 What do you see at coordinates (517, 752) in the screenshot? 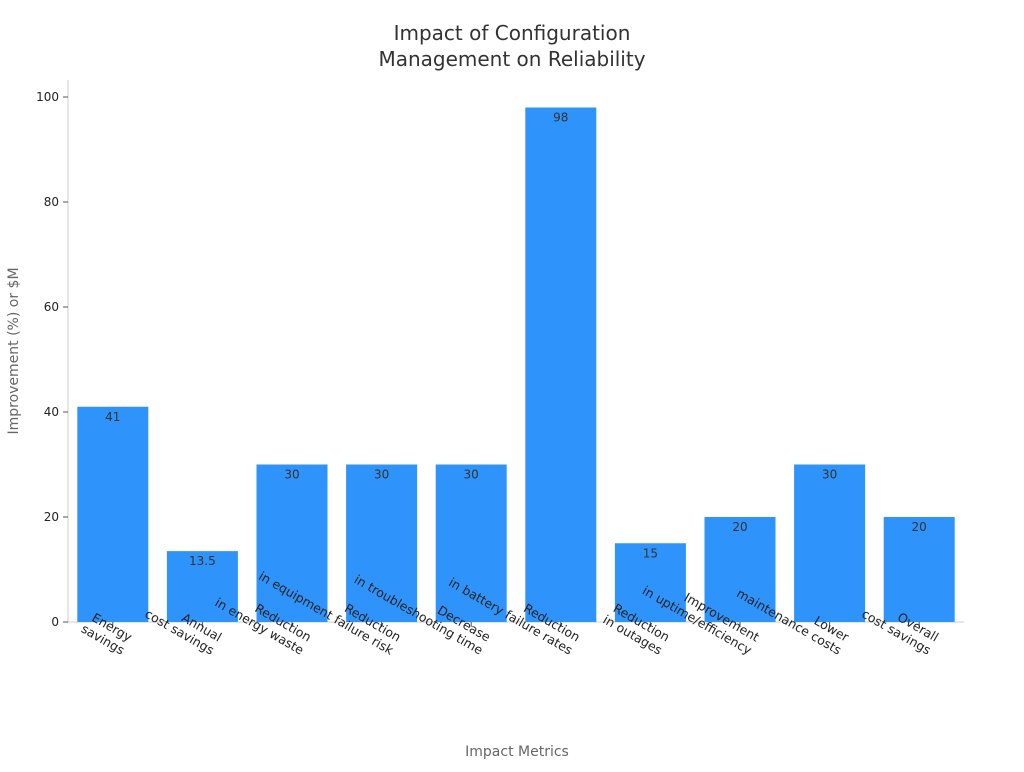
I see `x-axis-title: Impact Metrics` at bounding box center [517, 752].